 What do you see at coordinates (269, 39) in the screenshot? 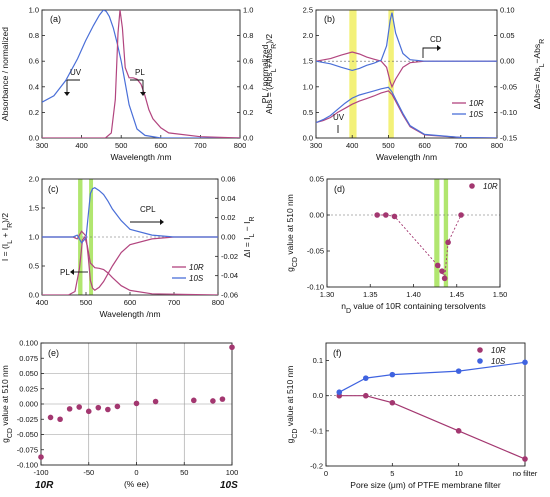
I see `y-axis-label-part: )/2` at bounding box center [269, 39].